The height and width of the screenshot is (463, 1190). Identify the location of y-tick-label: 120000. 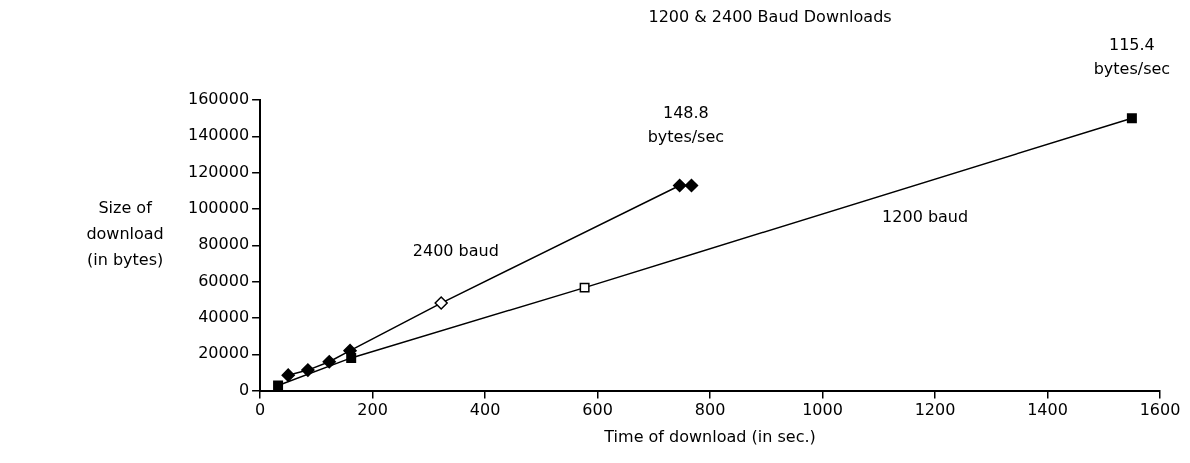
(219, 171).